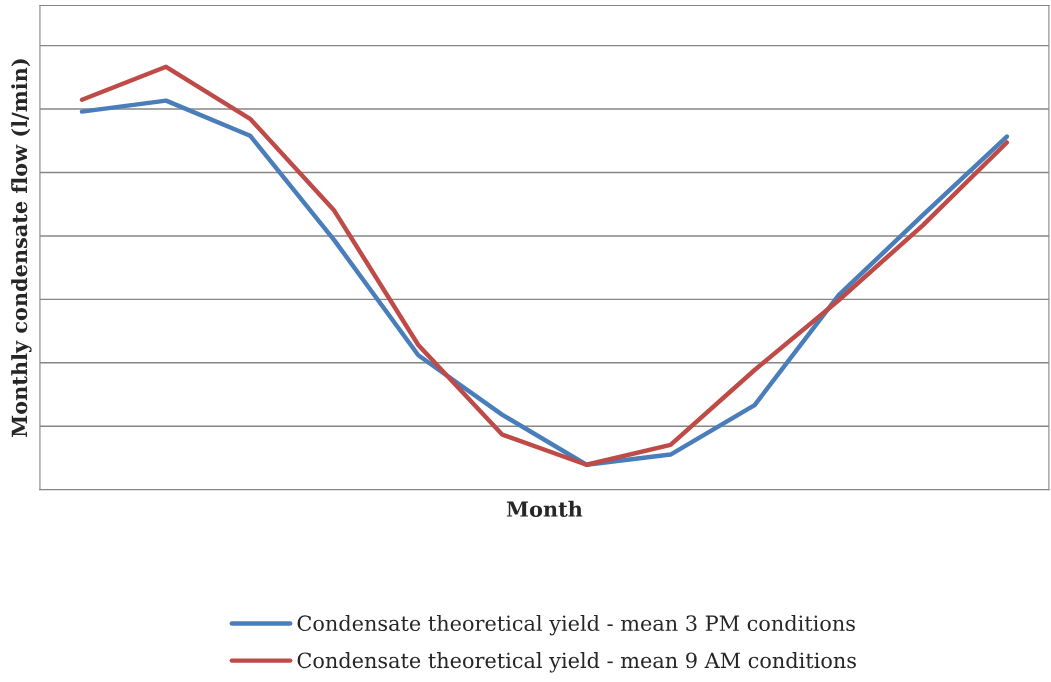  What do you see at coordinates (544, 508) in the screenshot?
I see `x-axis-title: Month` at bounding box center [544, 508].